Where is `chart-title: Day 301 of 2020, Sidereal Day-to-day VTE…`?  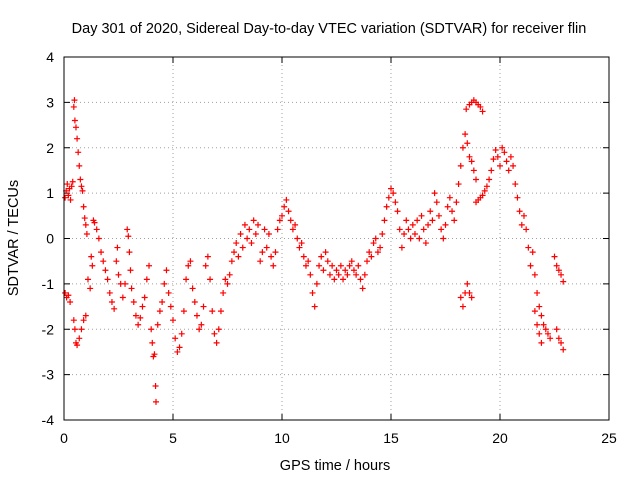
chart-title: Day 301 of 2020, Sidereal Day-to-day VTE… is located at coordinates (329, 29).